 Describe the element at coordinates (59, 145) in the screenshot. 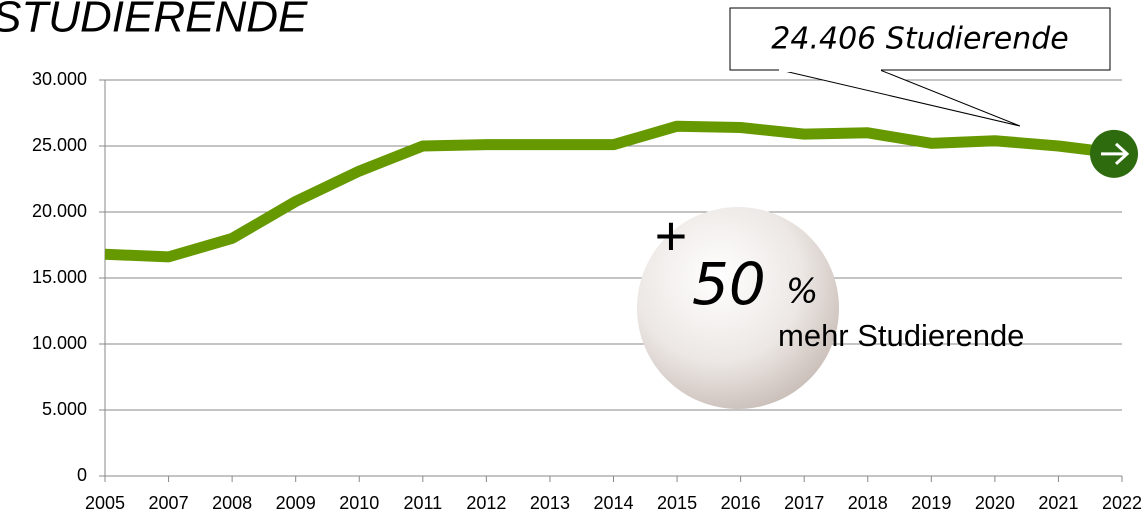

I see `y-tick-label: 25.000` at that location.